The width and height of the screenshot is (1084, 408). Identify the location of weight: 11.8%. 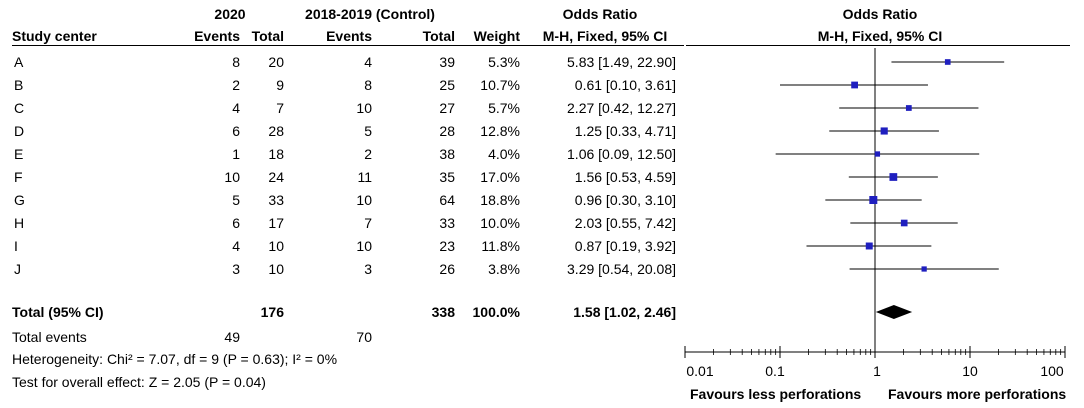
(500, 246).